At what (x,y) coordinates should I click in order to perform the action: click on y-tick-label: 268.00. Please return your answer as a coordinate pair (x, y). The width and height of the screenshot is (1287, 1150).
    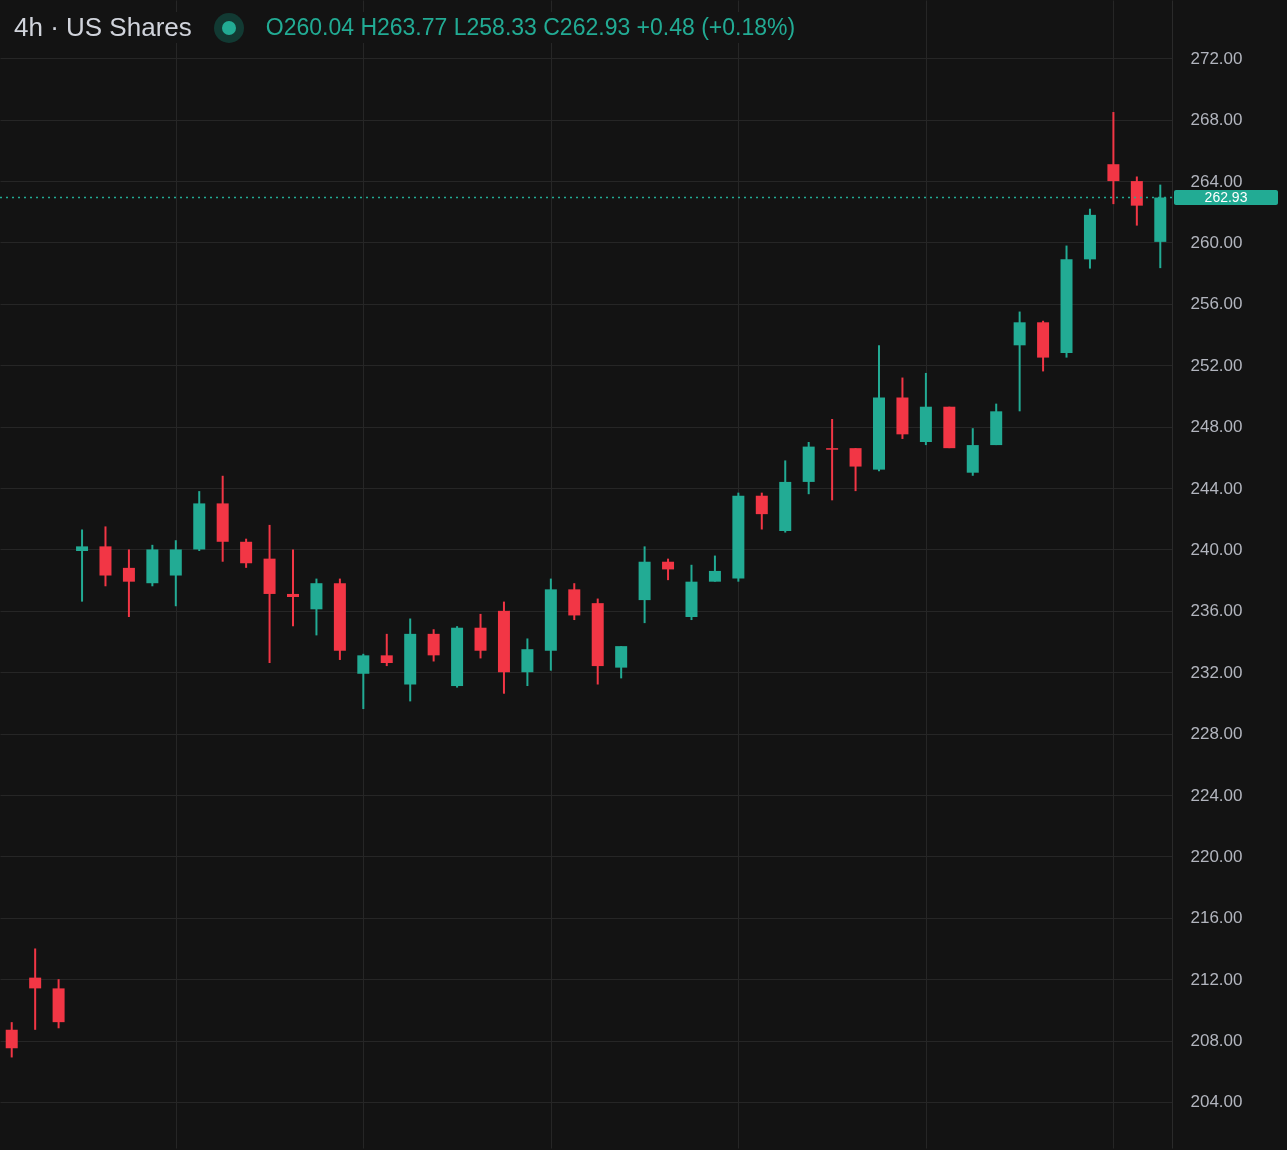
    Looking at the image, I should click on (1216, 120).